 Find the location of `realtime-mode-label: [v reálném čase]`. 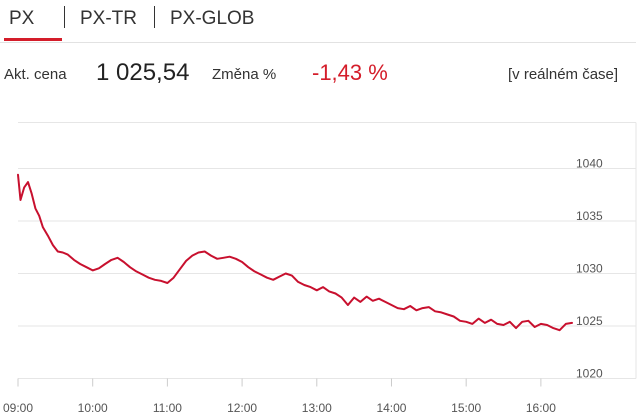

realtime-mode-label: [v reálném čase] is located at coordinates (563, 74).